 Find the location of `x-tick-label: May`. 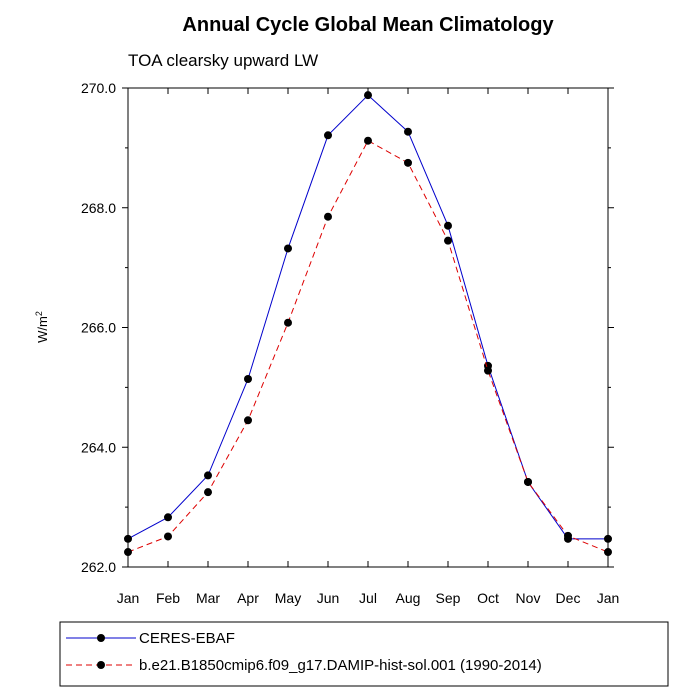

x-tick-label: May is located at coordinates (288, 598).